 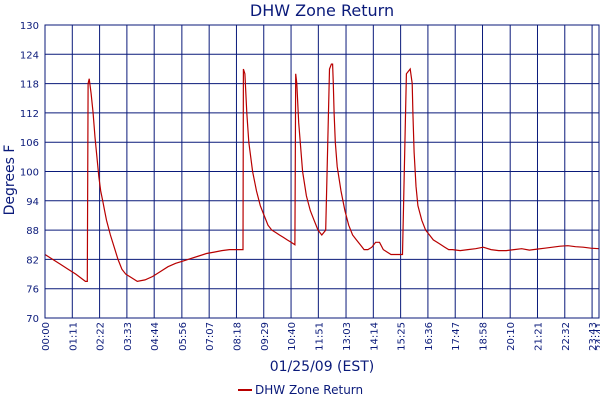 What do you see at coordinates (29, 114) in the screenshot?
I see `y-tick-label: 112` at bounding box center [29, 114].